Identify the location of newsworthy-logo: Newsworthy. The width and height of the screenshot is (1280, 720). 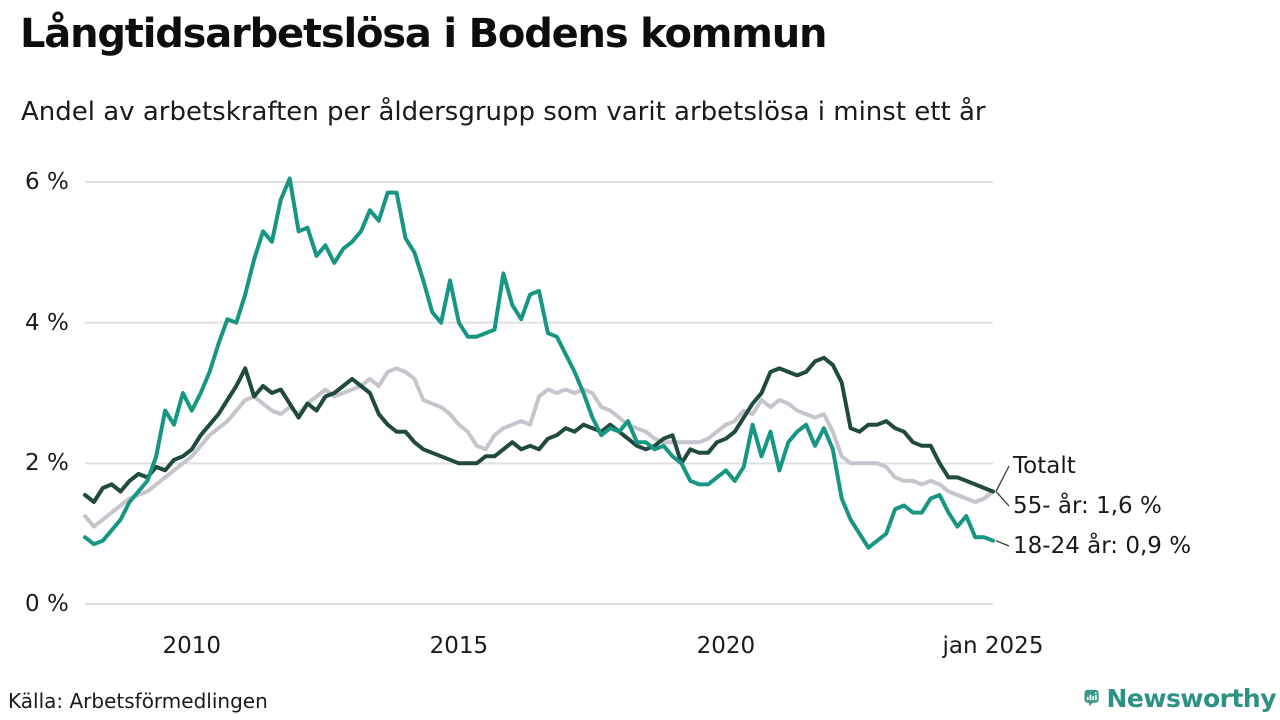
(1180, 698).